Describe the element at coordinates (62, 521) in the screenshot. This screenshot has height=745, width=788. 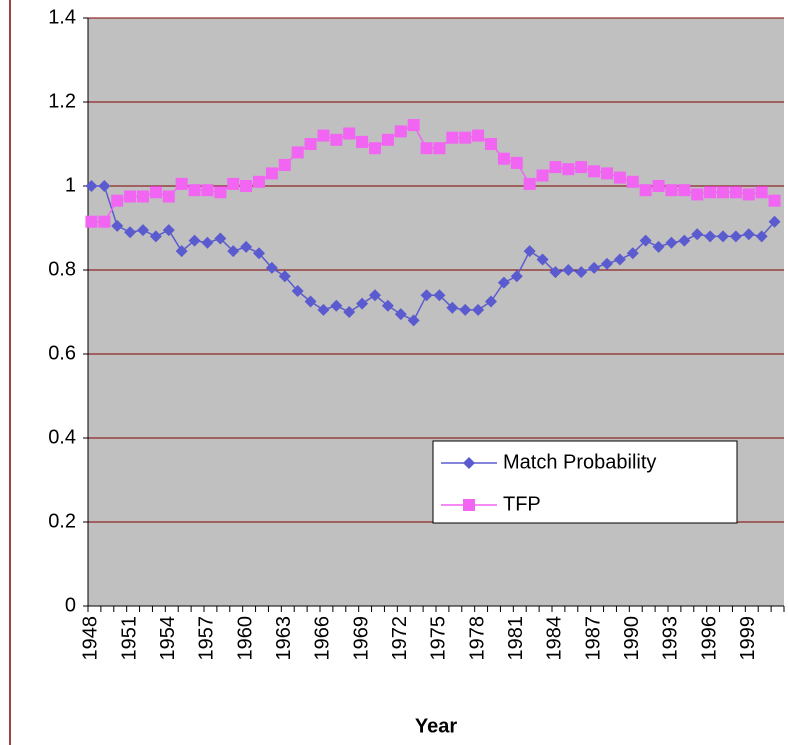
I see `y-tick-label: 0.2` at that location.